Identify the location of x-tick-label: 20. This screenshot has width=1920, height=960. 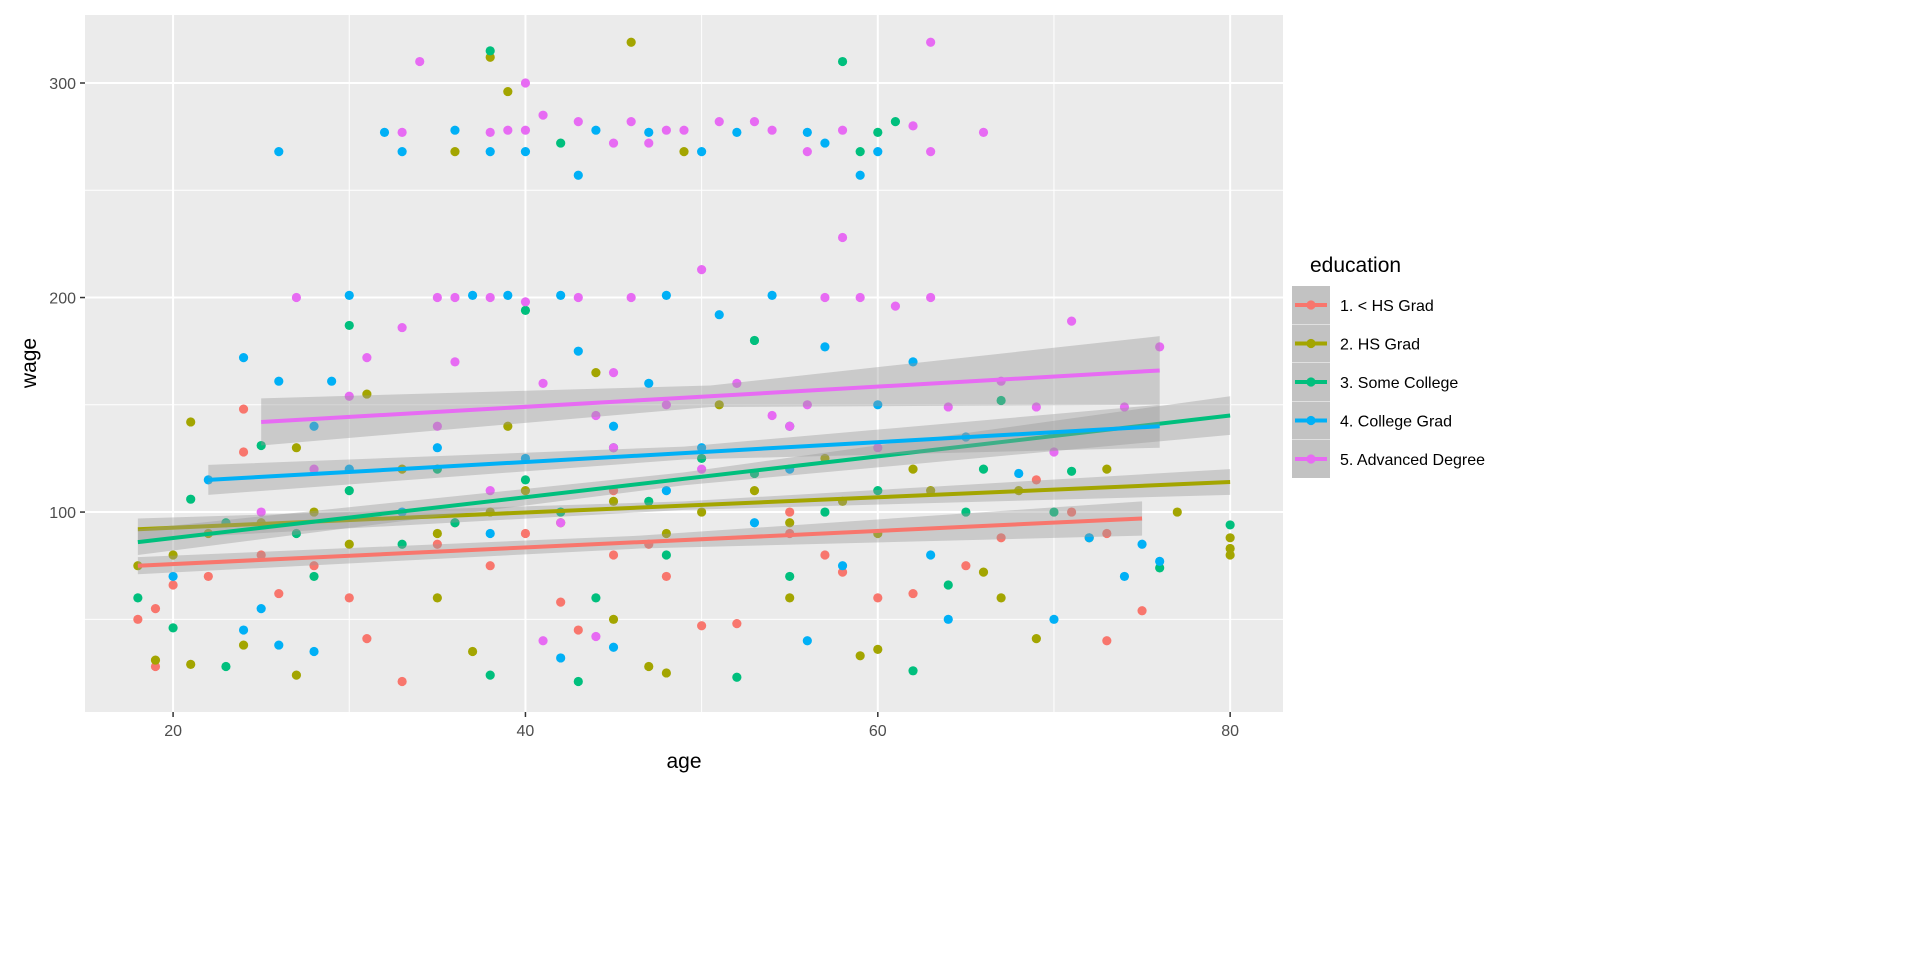
(173, 731).